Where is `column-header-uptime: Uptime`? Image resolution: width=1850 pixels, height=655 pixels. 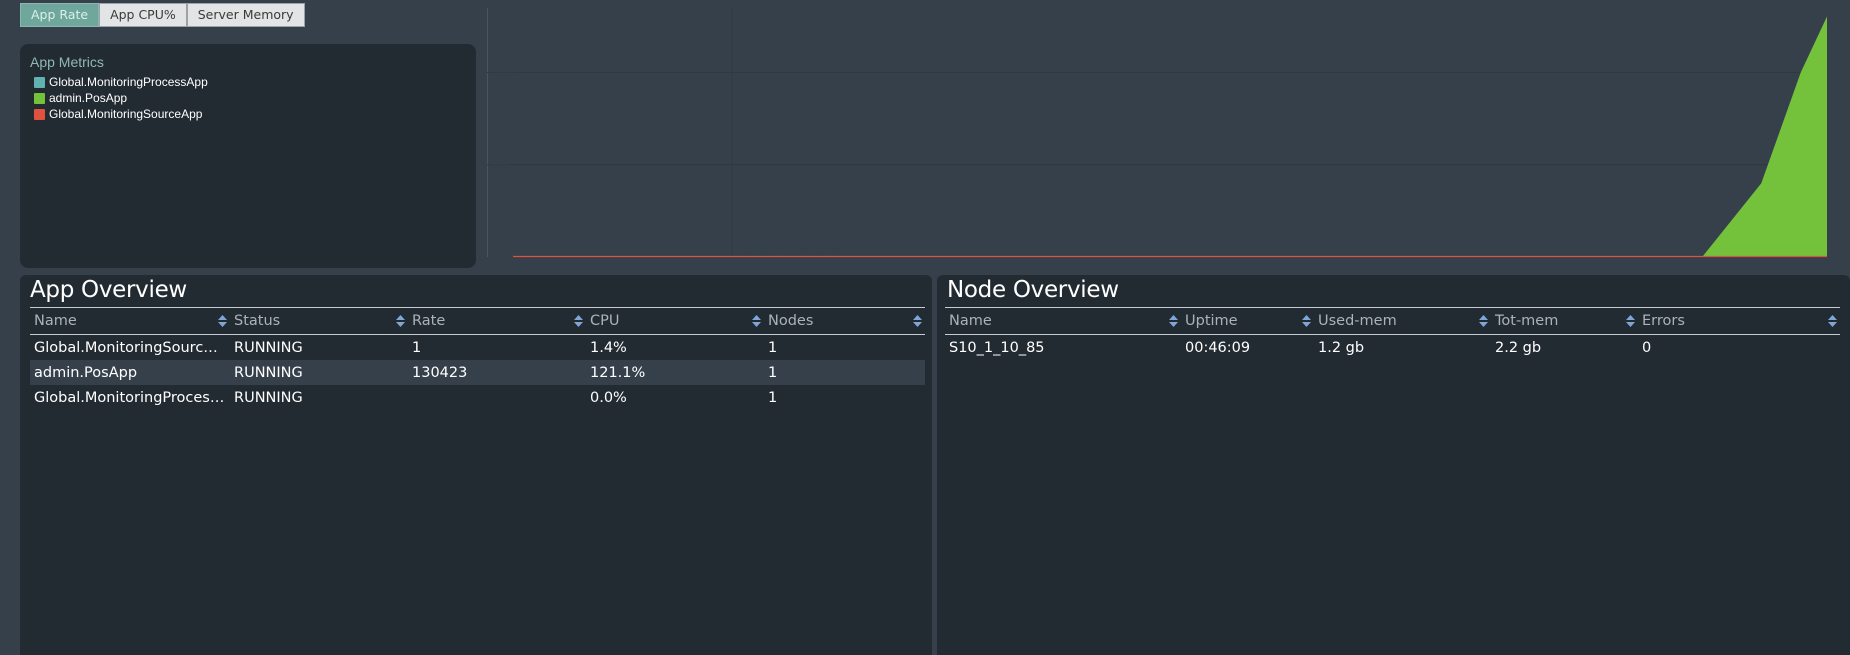 column-header-uptime: Uptime is located at coordinates (1247, 321).